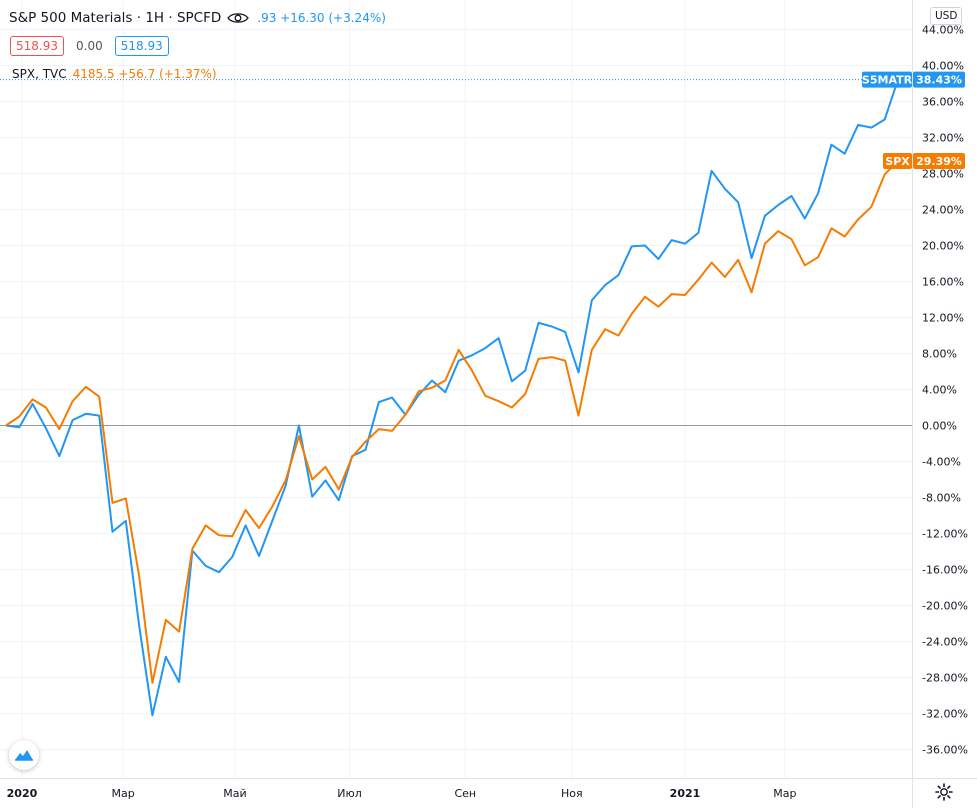  I want to click on series-value-label: 38.43%, so click(939, 80).